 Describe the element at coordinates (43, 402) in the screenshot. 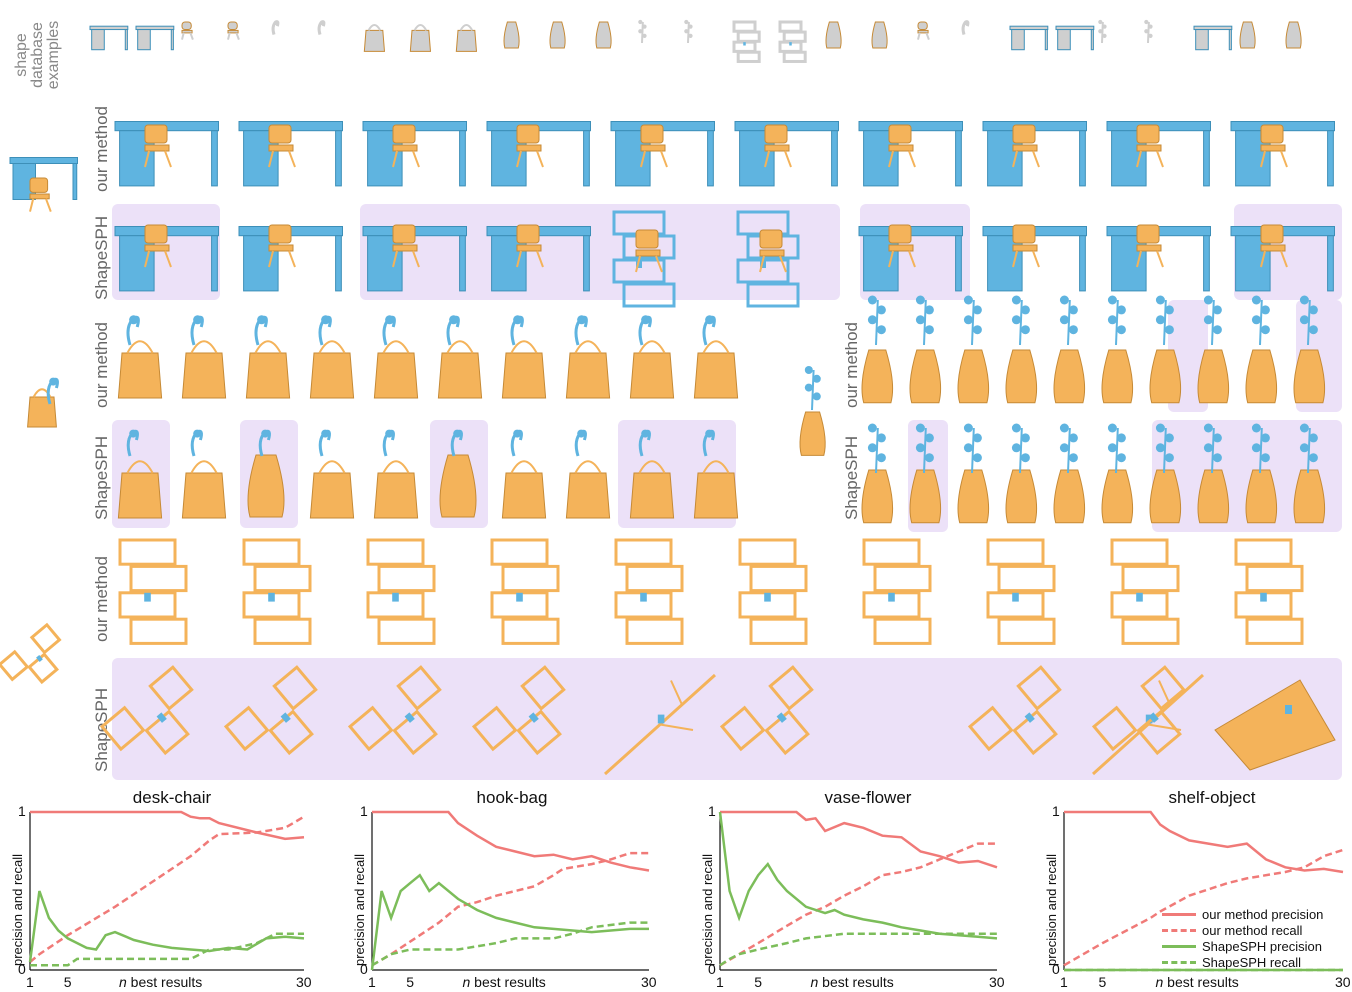

I see `query-hook-bag` at that location.